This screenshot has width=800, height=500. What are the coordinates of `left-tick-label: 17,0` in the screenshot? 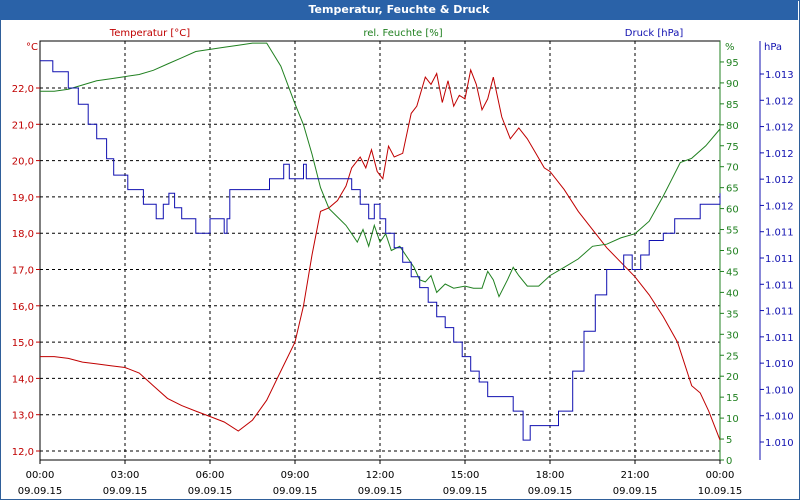 It's located at (23, 271).